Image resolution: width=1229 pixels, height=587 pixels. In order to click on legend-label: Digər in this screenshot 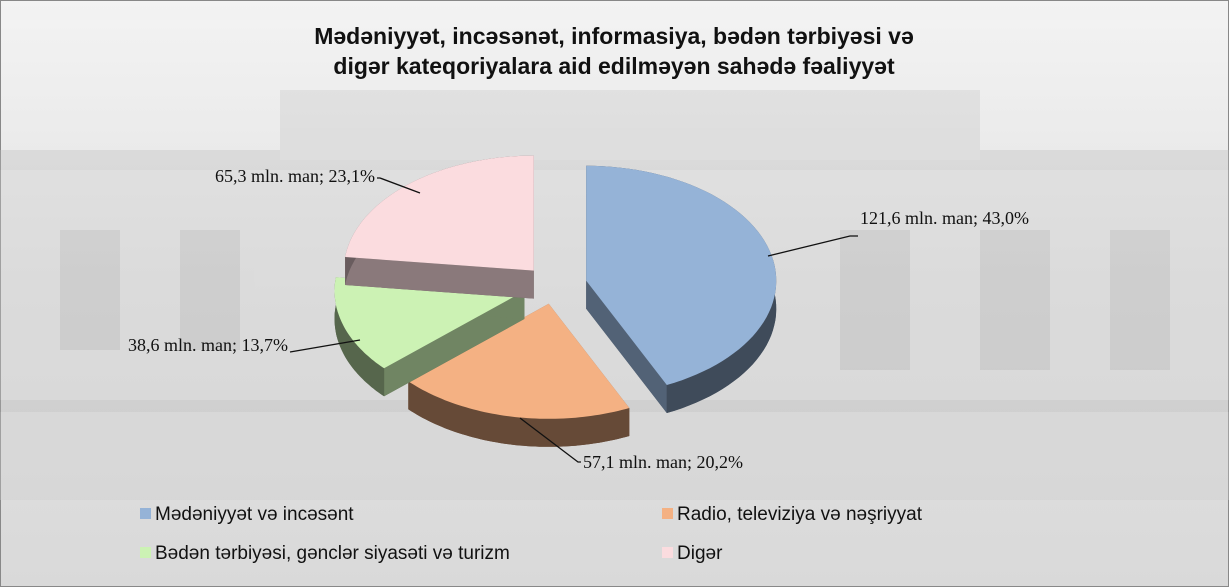, I will do `click(700, 553)`.